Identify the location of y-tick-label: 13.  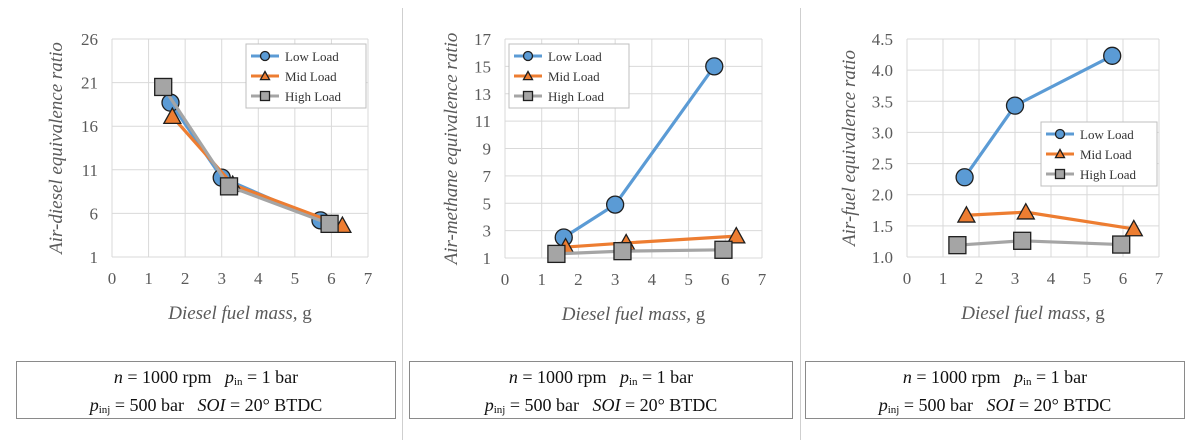
(482, 94).